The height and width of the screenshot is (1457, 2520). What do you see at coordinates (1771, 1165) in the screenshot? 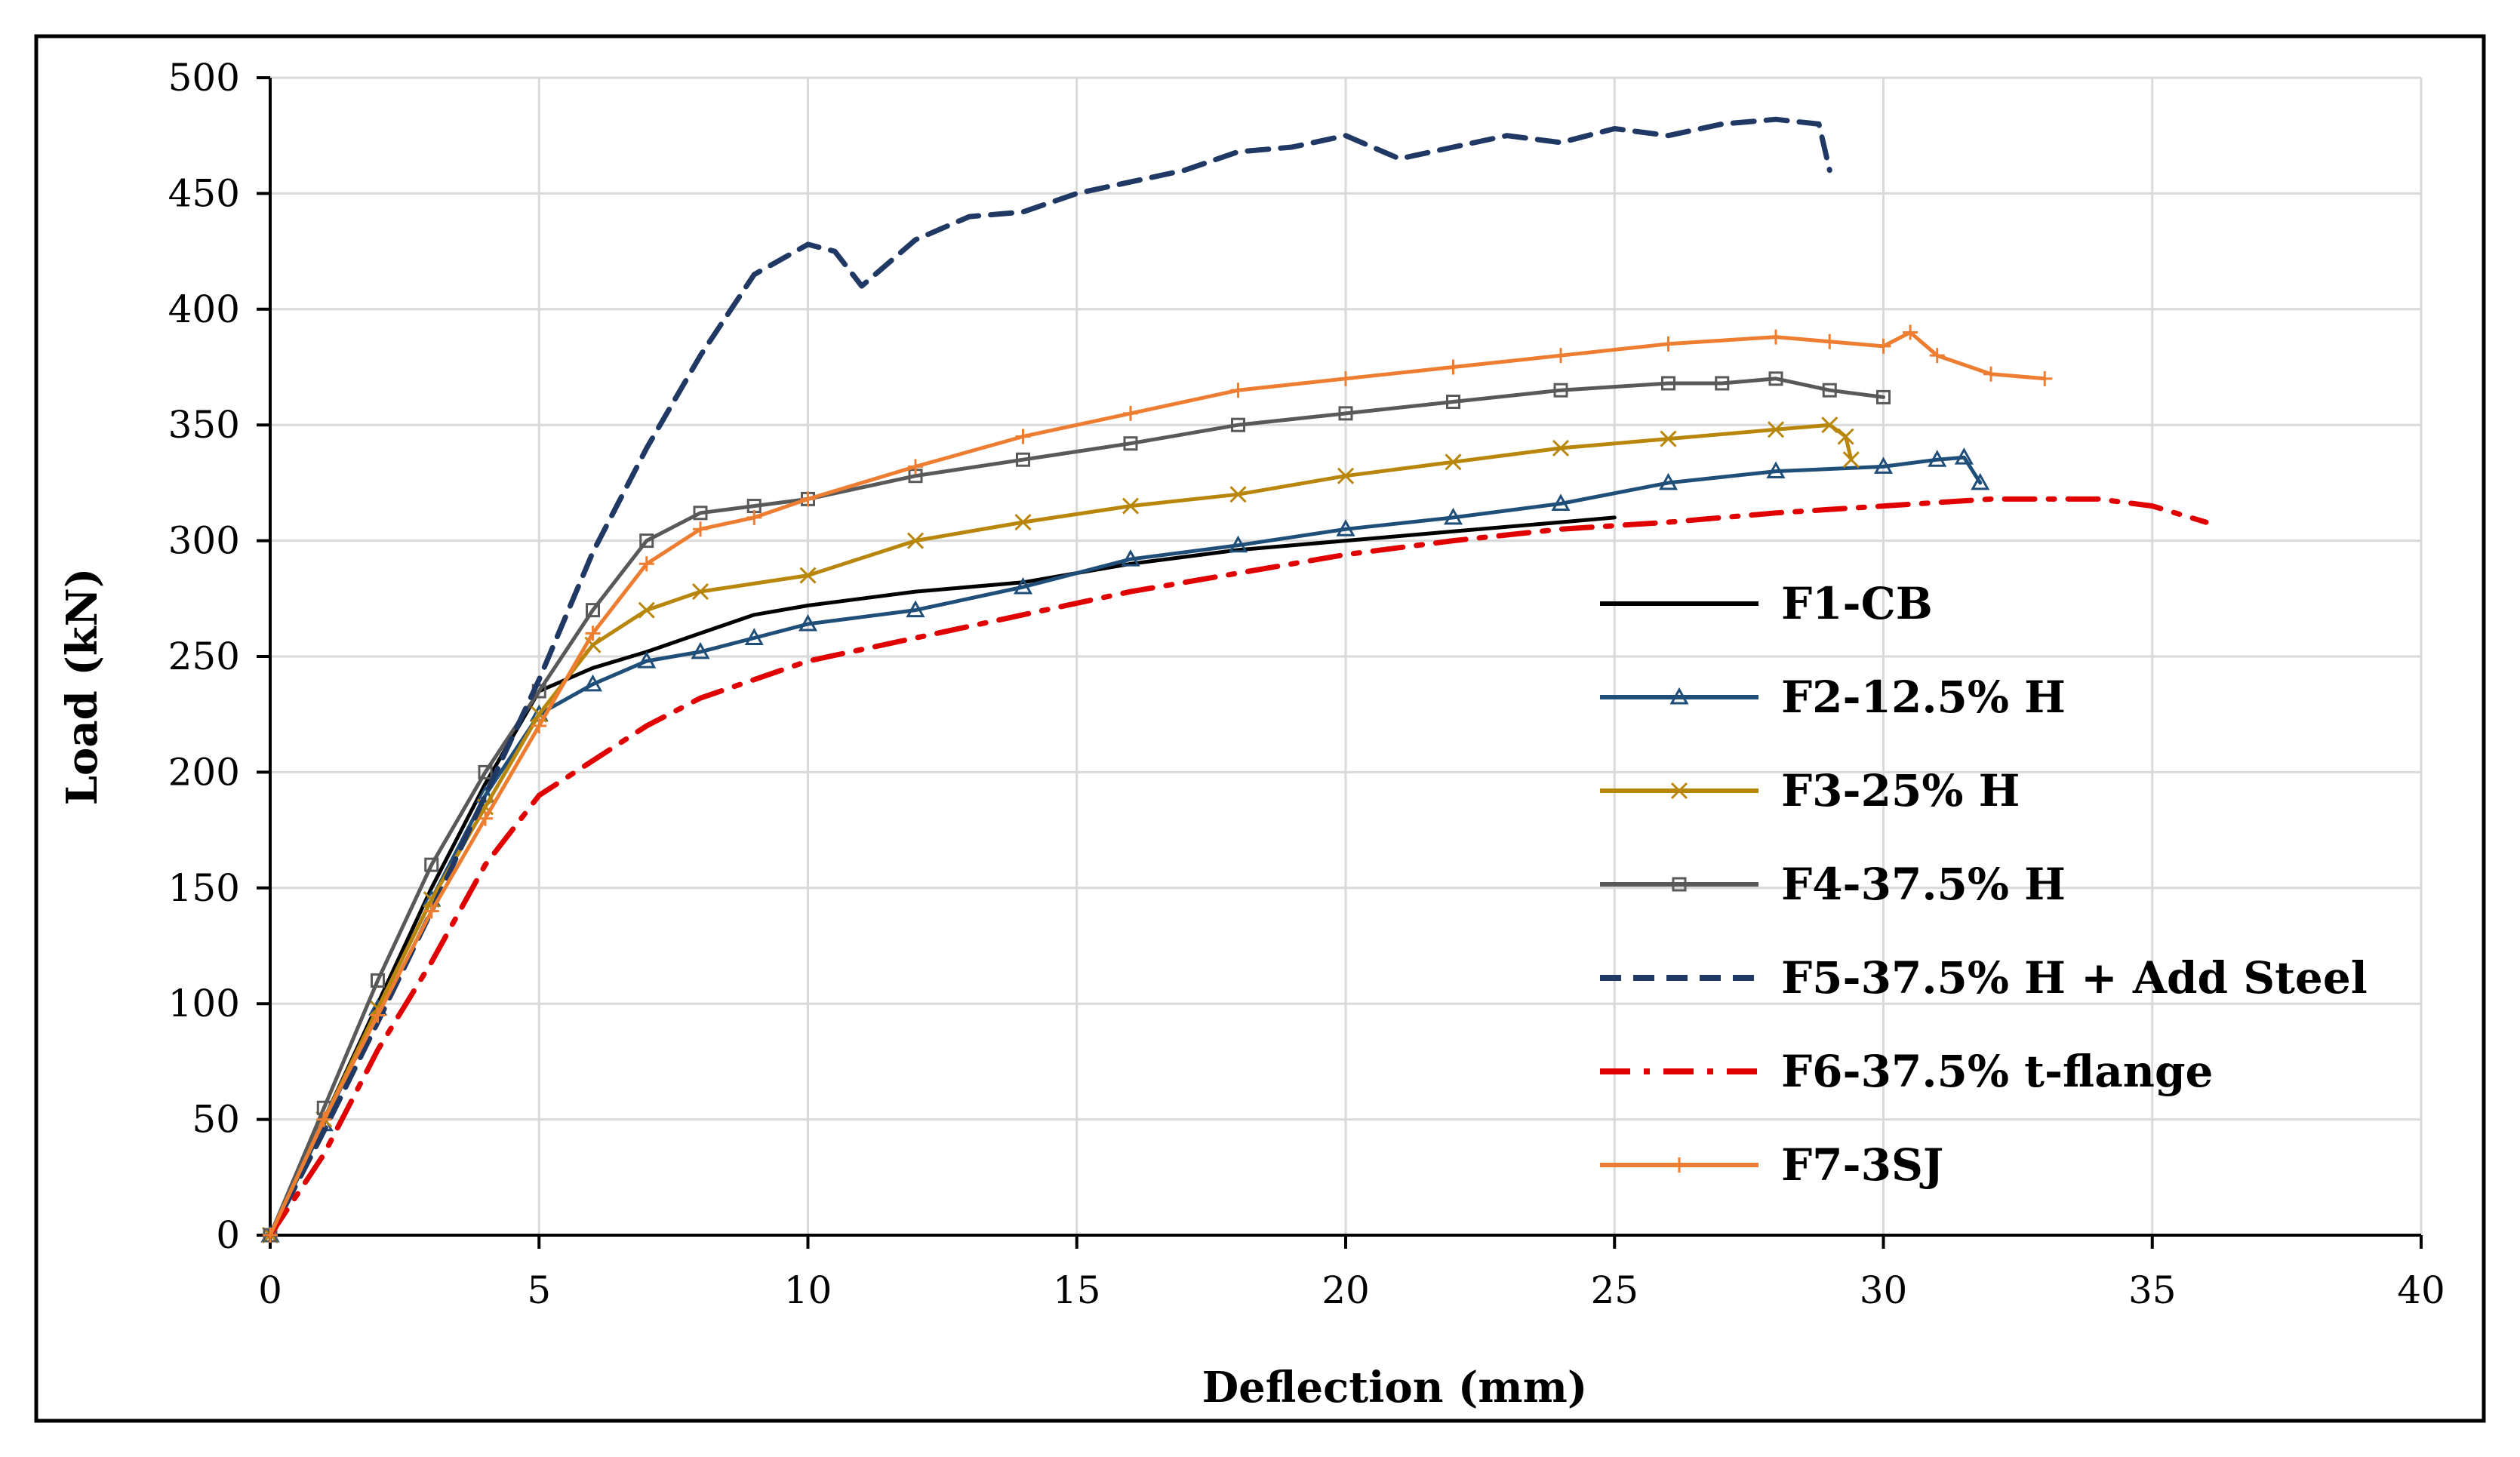
I see `legend-item: F7-3SJ` at bounding box center [1771, 1165].